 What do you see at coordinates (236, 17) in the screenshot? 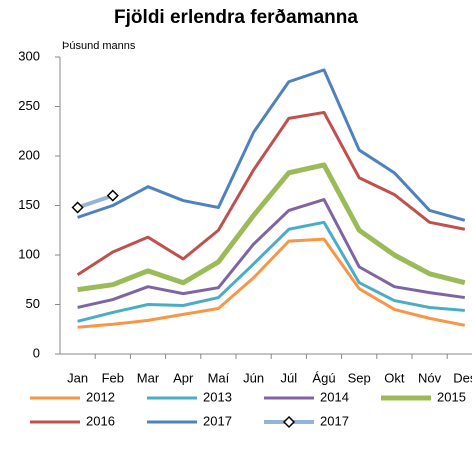
I see `chart-title: Fjöldi erlendra ferðamanna` at bounding box center [236, 17].